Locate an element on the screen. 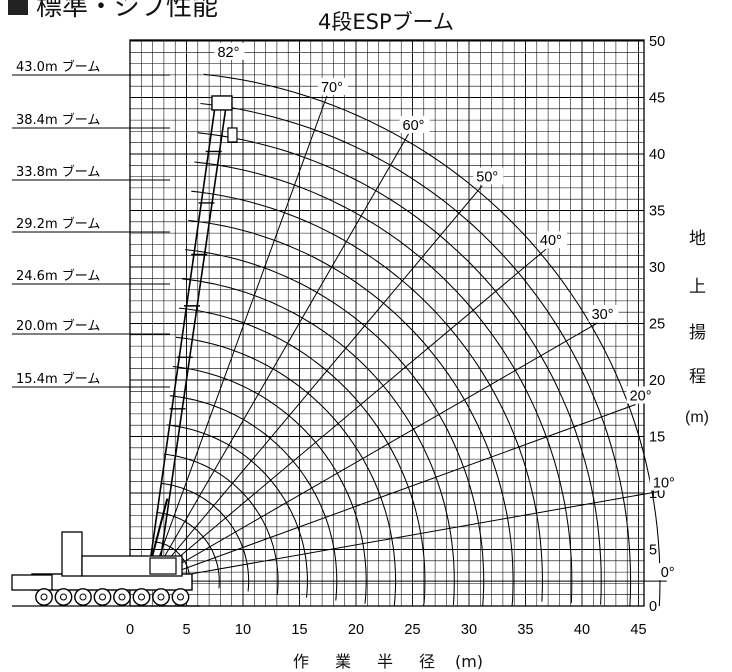 The width and height of the screenshot is (732, 672). angle-line is located at coordinates (404, 536).